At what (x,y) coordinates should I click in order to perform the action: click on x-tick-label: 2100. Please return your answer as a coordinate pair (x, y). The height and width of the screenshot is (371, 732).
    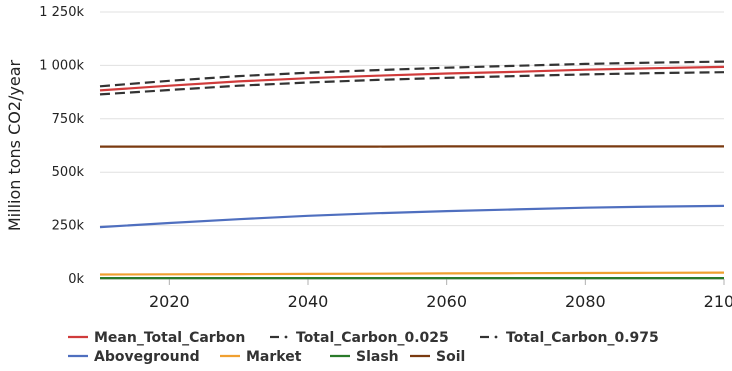
    Looking at the image, I should click on (718, 301).